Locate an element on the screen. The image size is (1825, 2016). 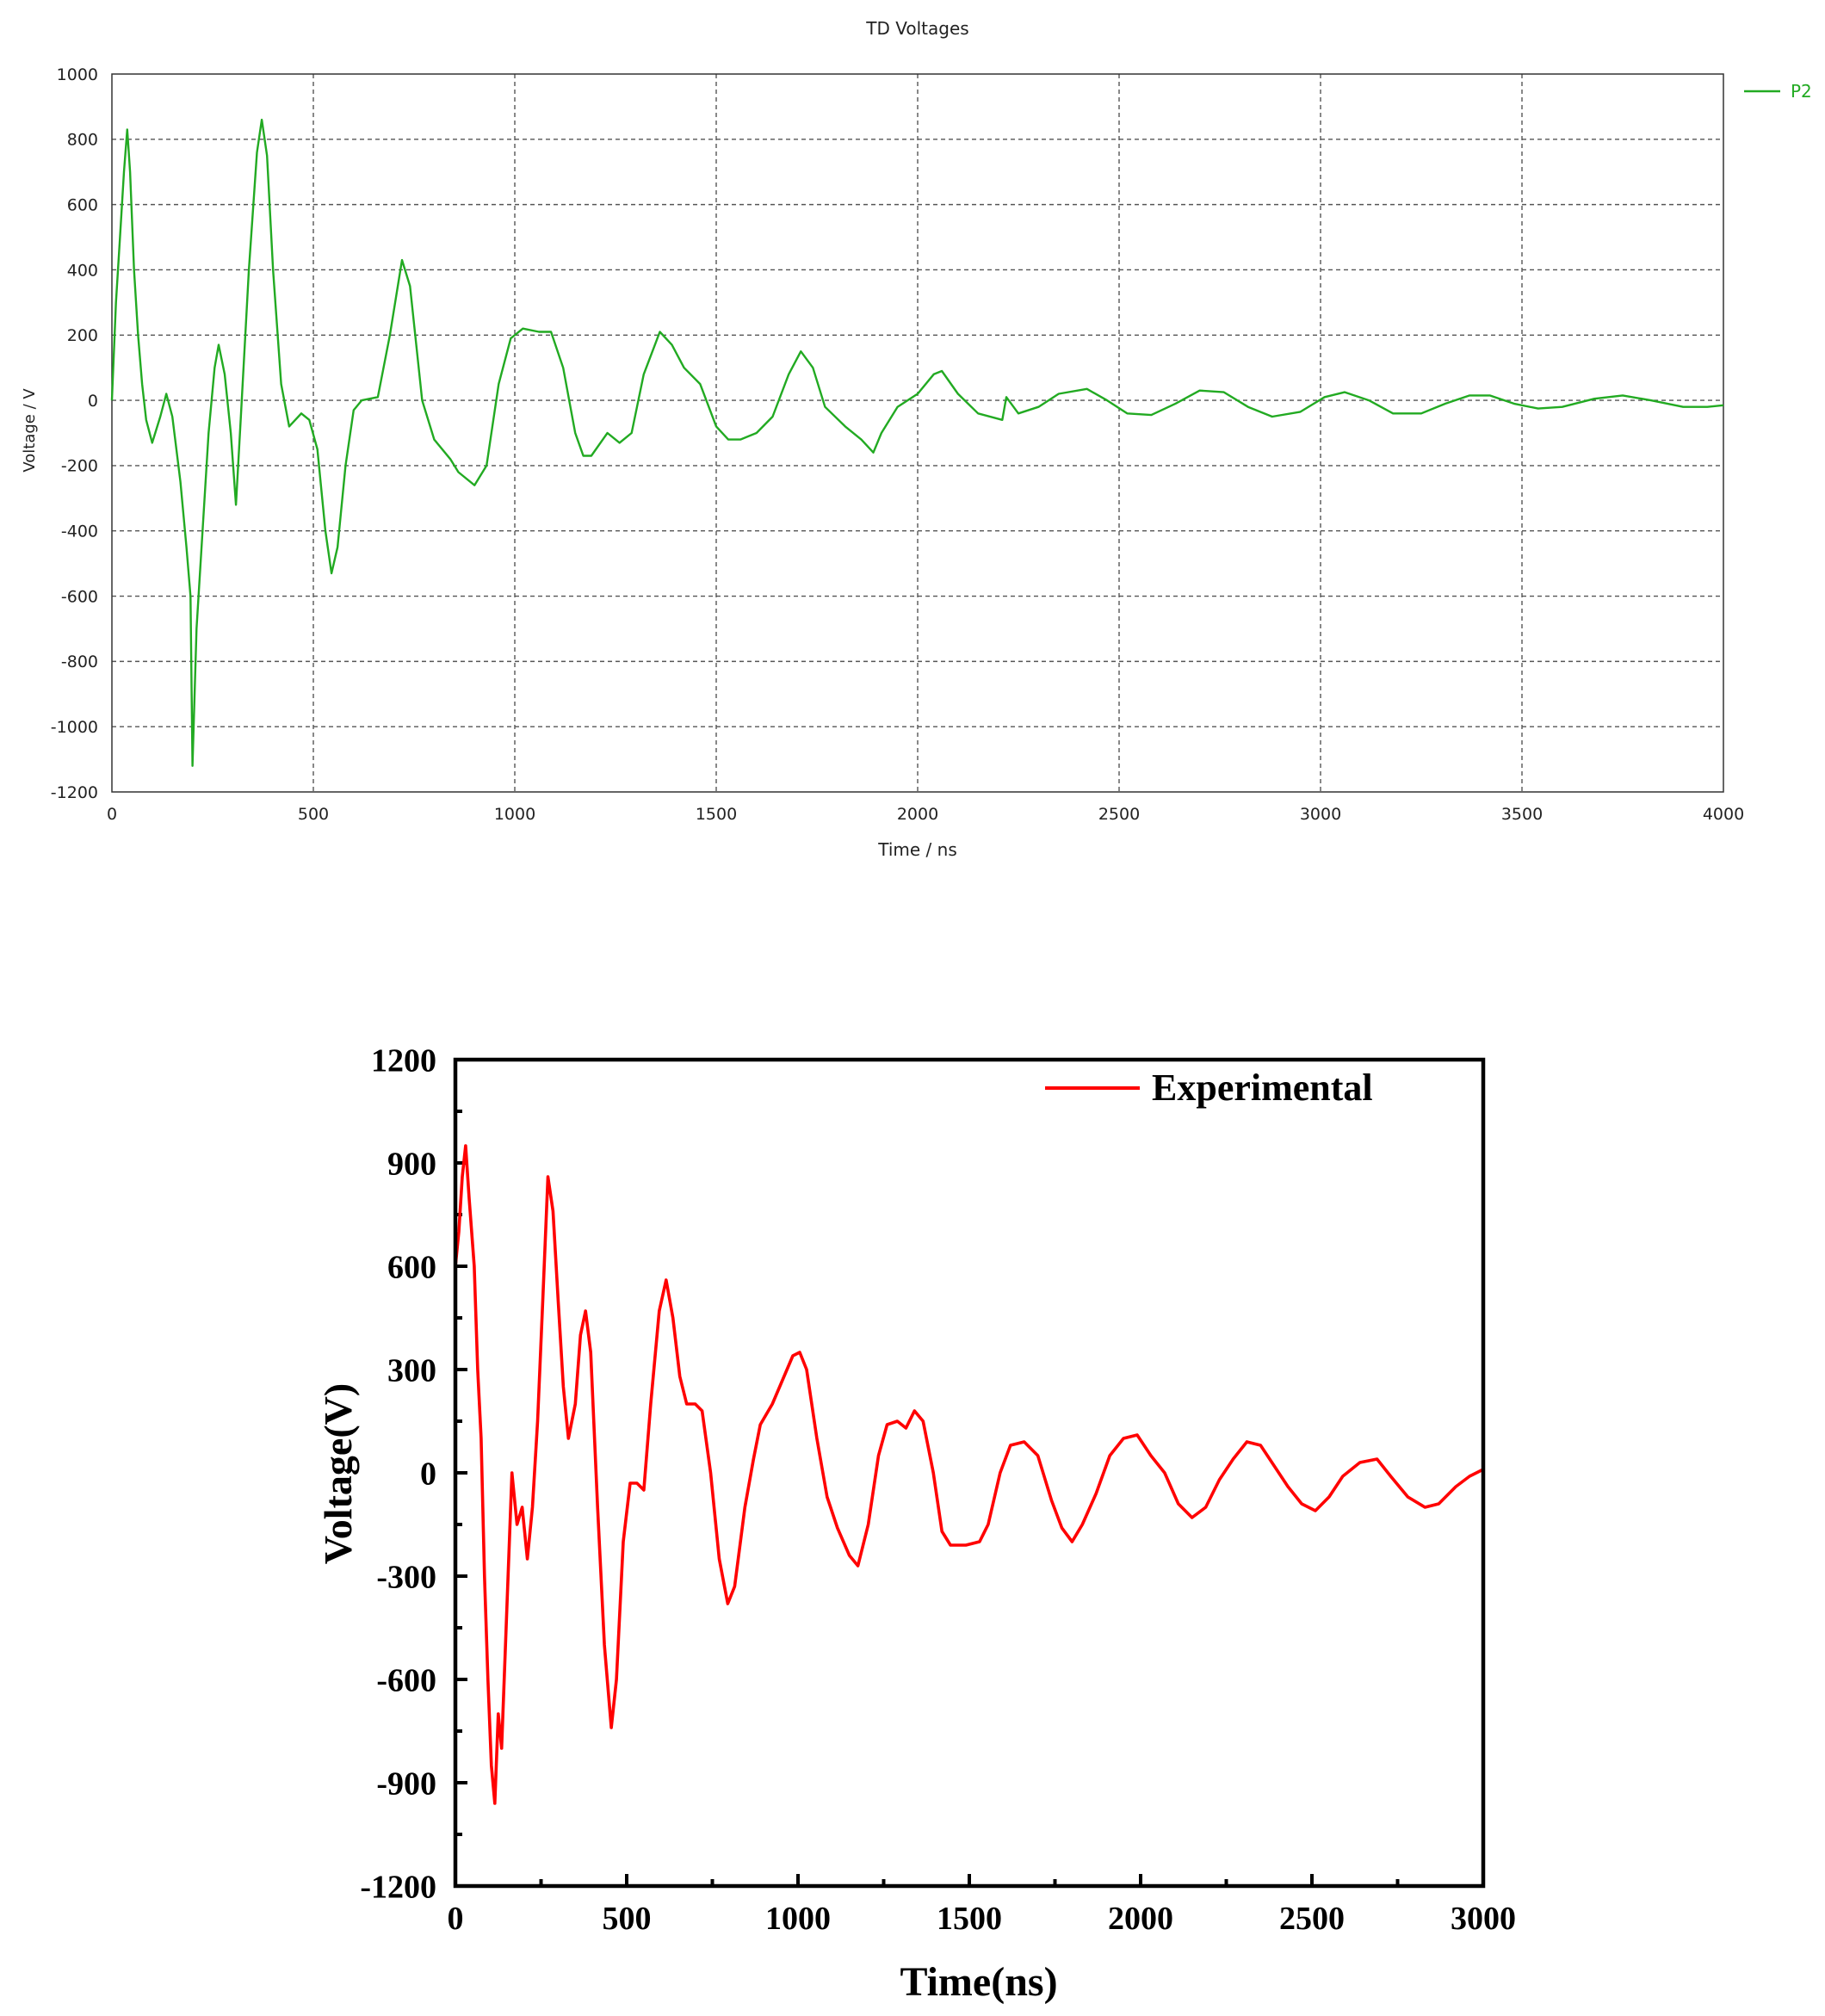
chart1-ytick-label-1: 800 is located at coordinates (82, 140).